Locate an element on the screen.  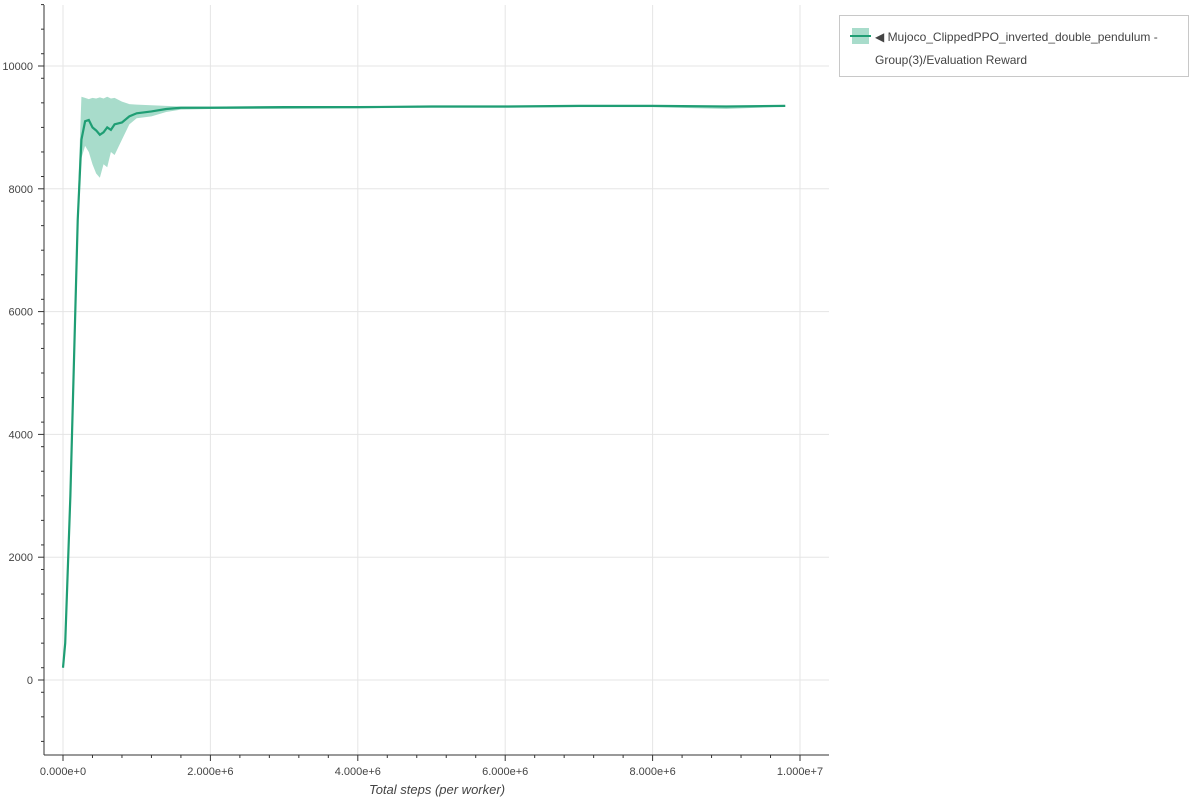
x-axis-label: Total steps (per worker) is located at coordinates (437, 789).